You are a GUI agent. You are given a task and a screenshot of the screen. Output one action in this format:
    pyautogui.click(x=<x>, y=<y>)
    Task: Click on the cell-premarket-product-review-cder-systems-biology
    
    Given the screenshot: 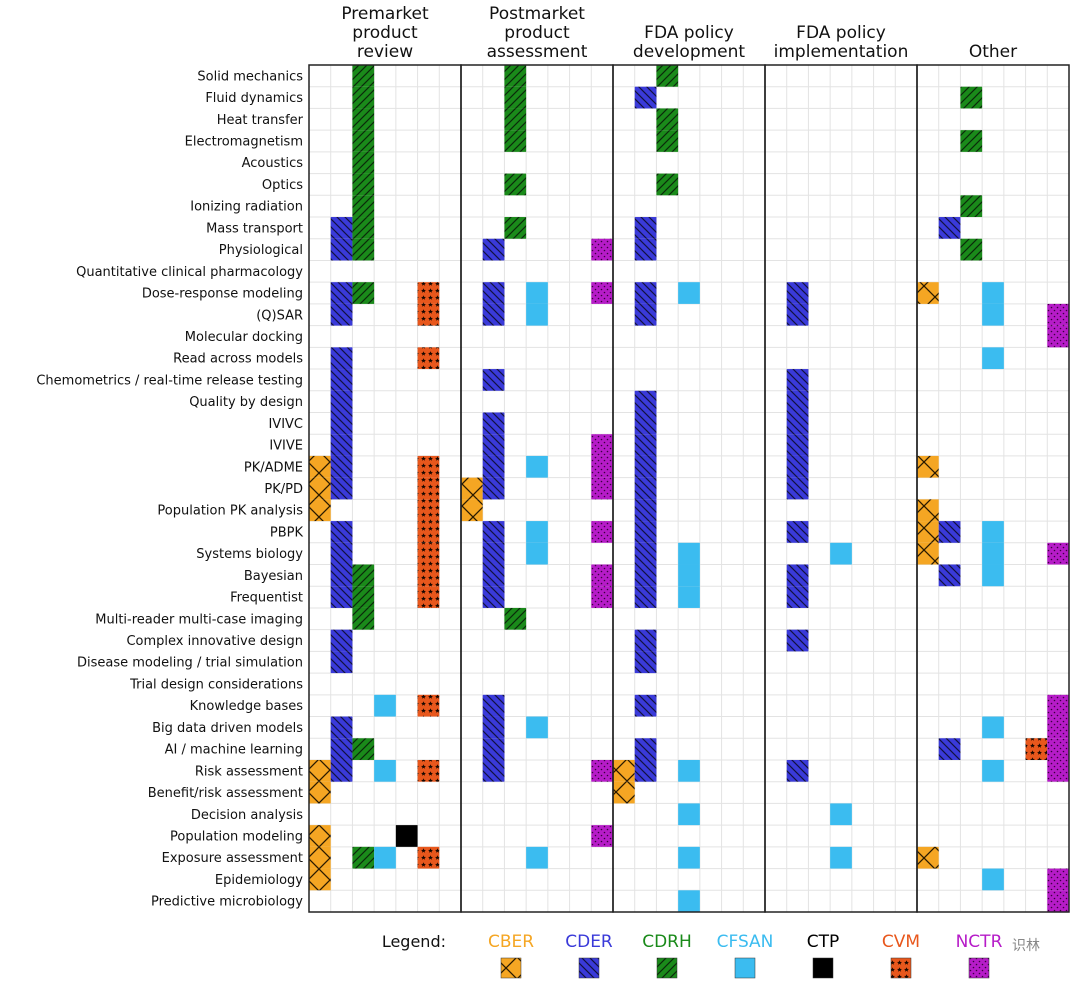 What is the action you would take?
    pyautogui.click(x=341, y=553)
    